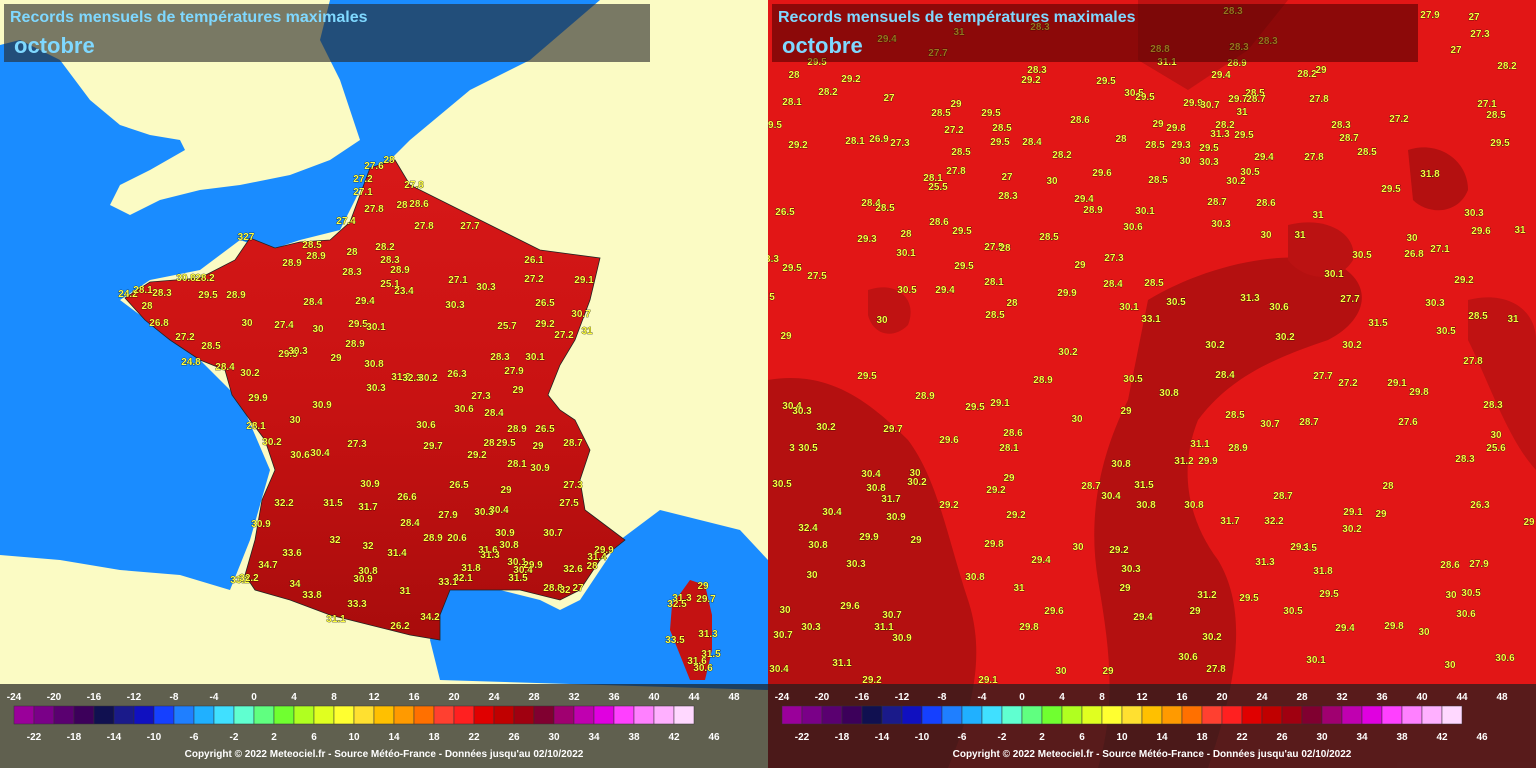 Image resolution: width=1536 pixels, height=768 pixels. What do you see at coordinates (1151, 319) in the screenshot?
I see `temperature-value: 33.1` at bounding box center [1151, 319].